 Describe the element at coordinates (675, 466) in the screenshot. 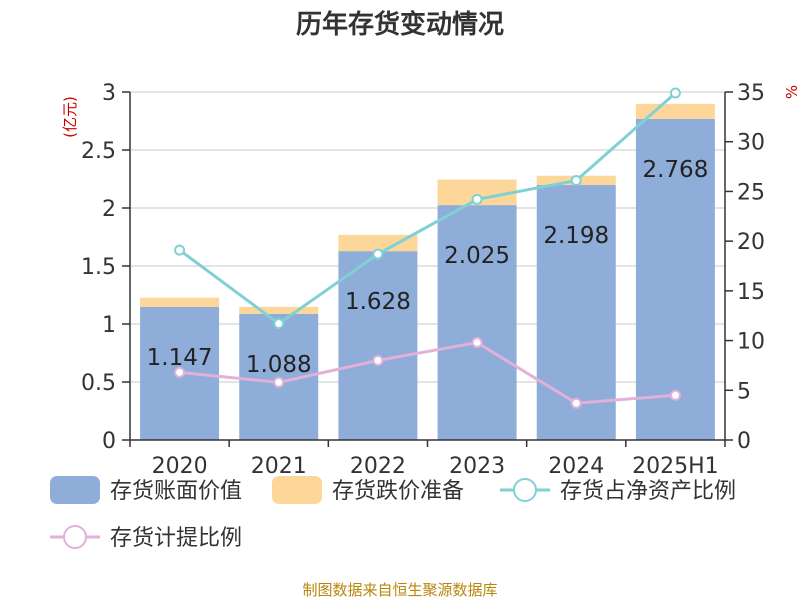

I see `x-axis-tick-label: 2025H1` at that location.